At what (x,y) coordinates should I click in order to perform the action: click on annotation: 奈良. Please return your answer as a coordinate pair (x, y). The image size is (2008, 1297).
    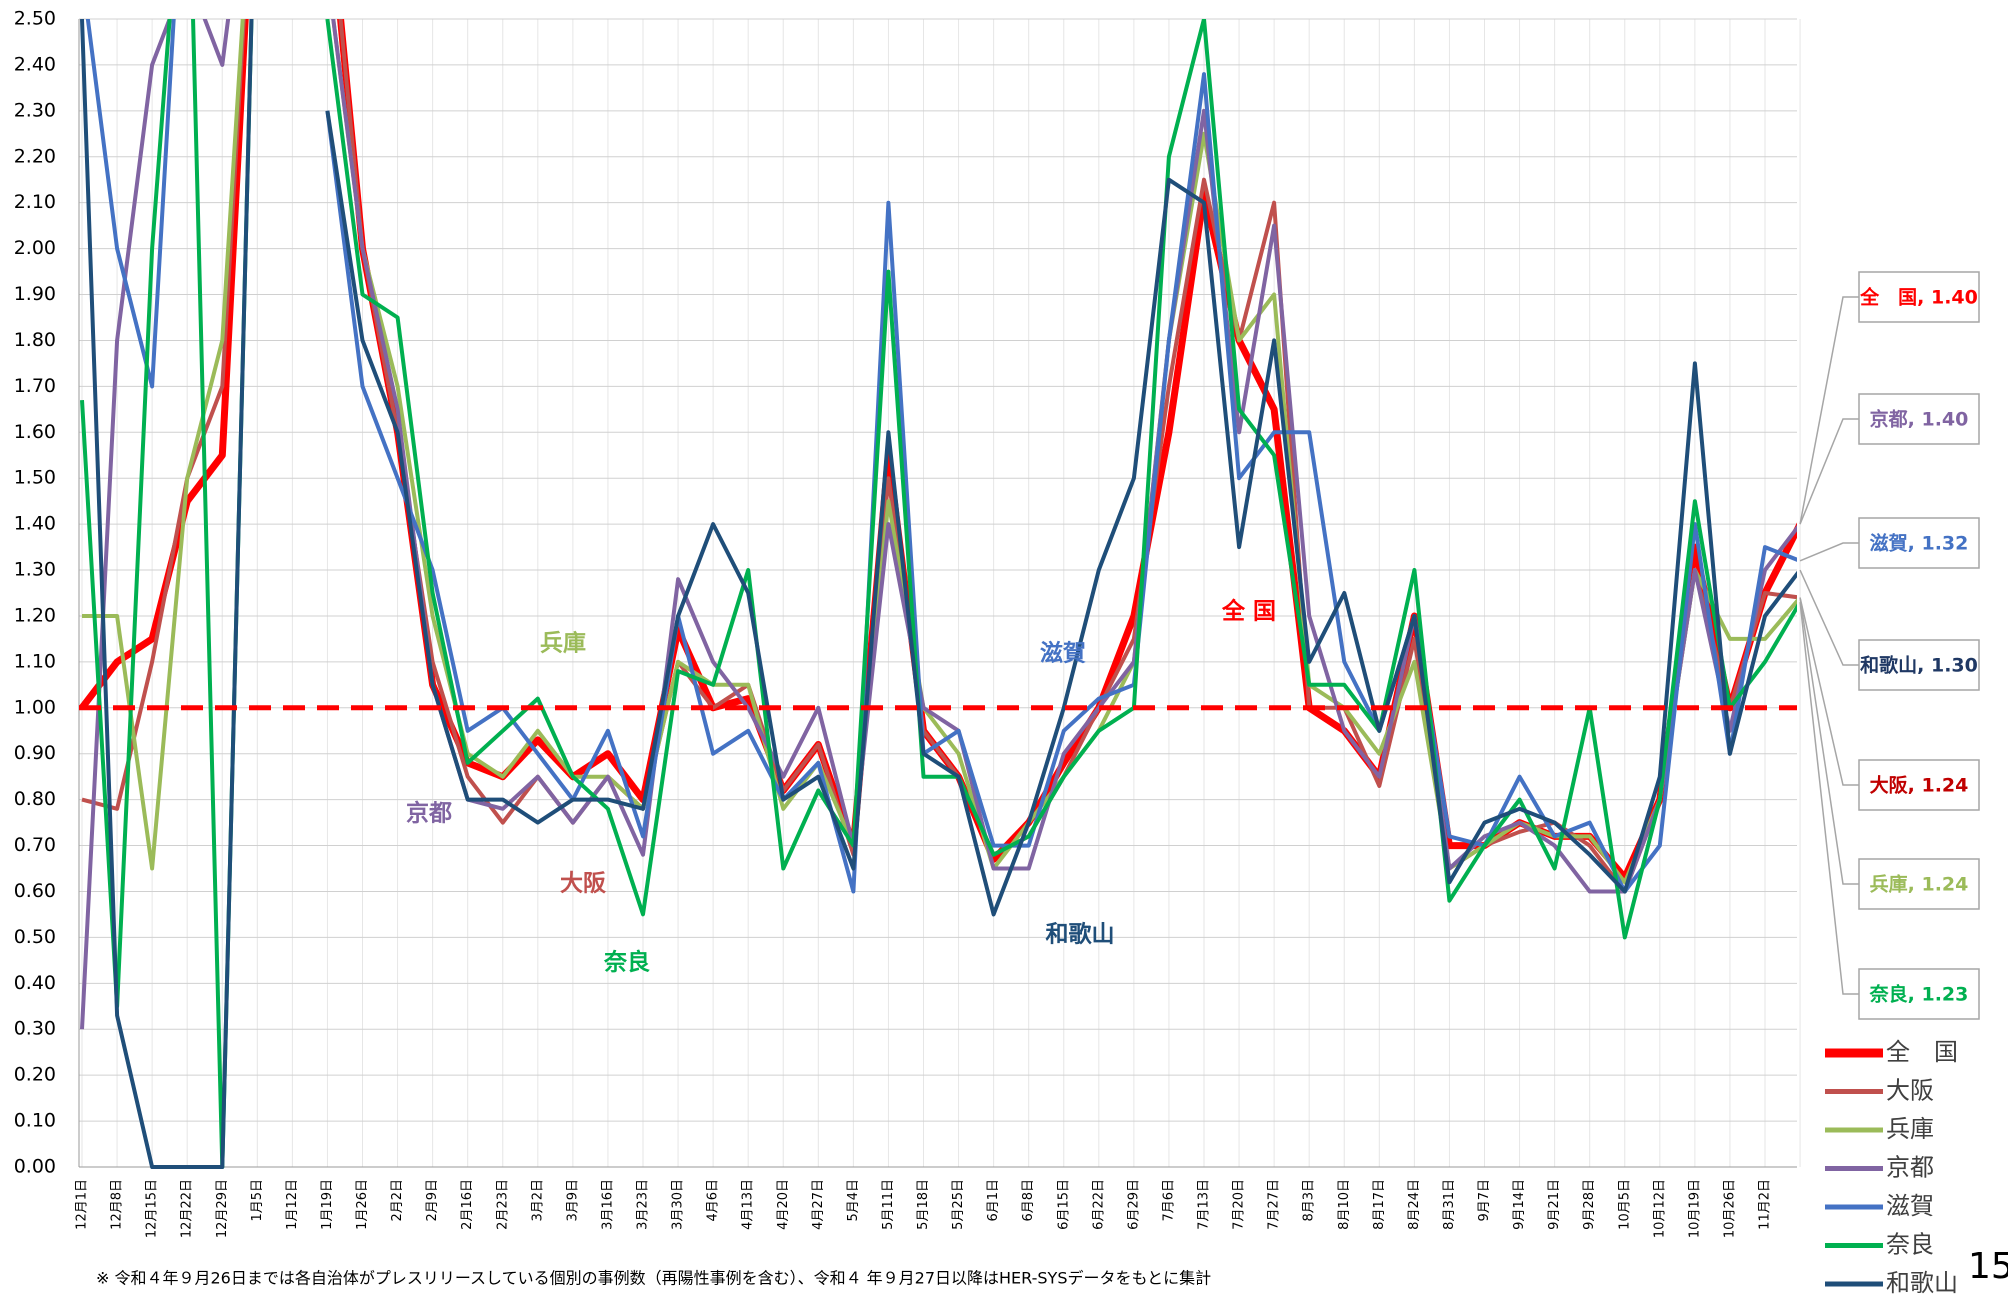
    Looking at the image, I should click on (626, 962).